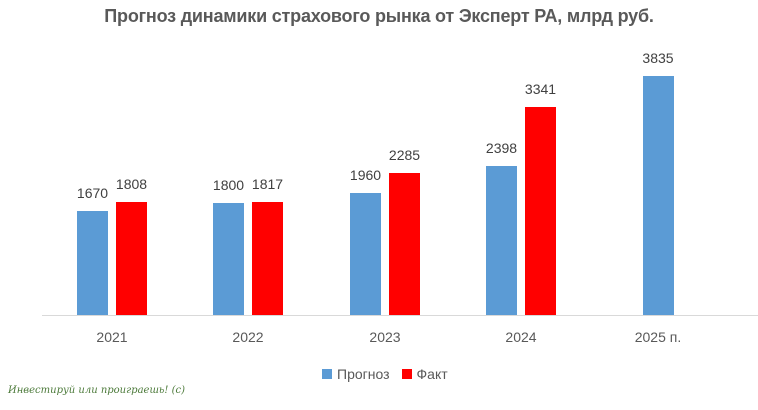 This screenshot has width=758, height=410. Describe the element at coordinates (385, 337) in the screenshot. I see `x-tick-label: 2023` at that location.